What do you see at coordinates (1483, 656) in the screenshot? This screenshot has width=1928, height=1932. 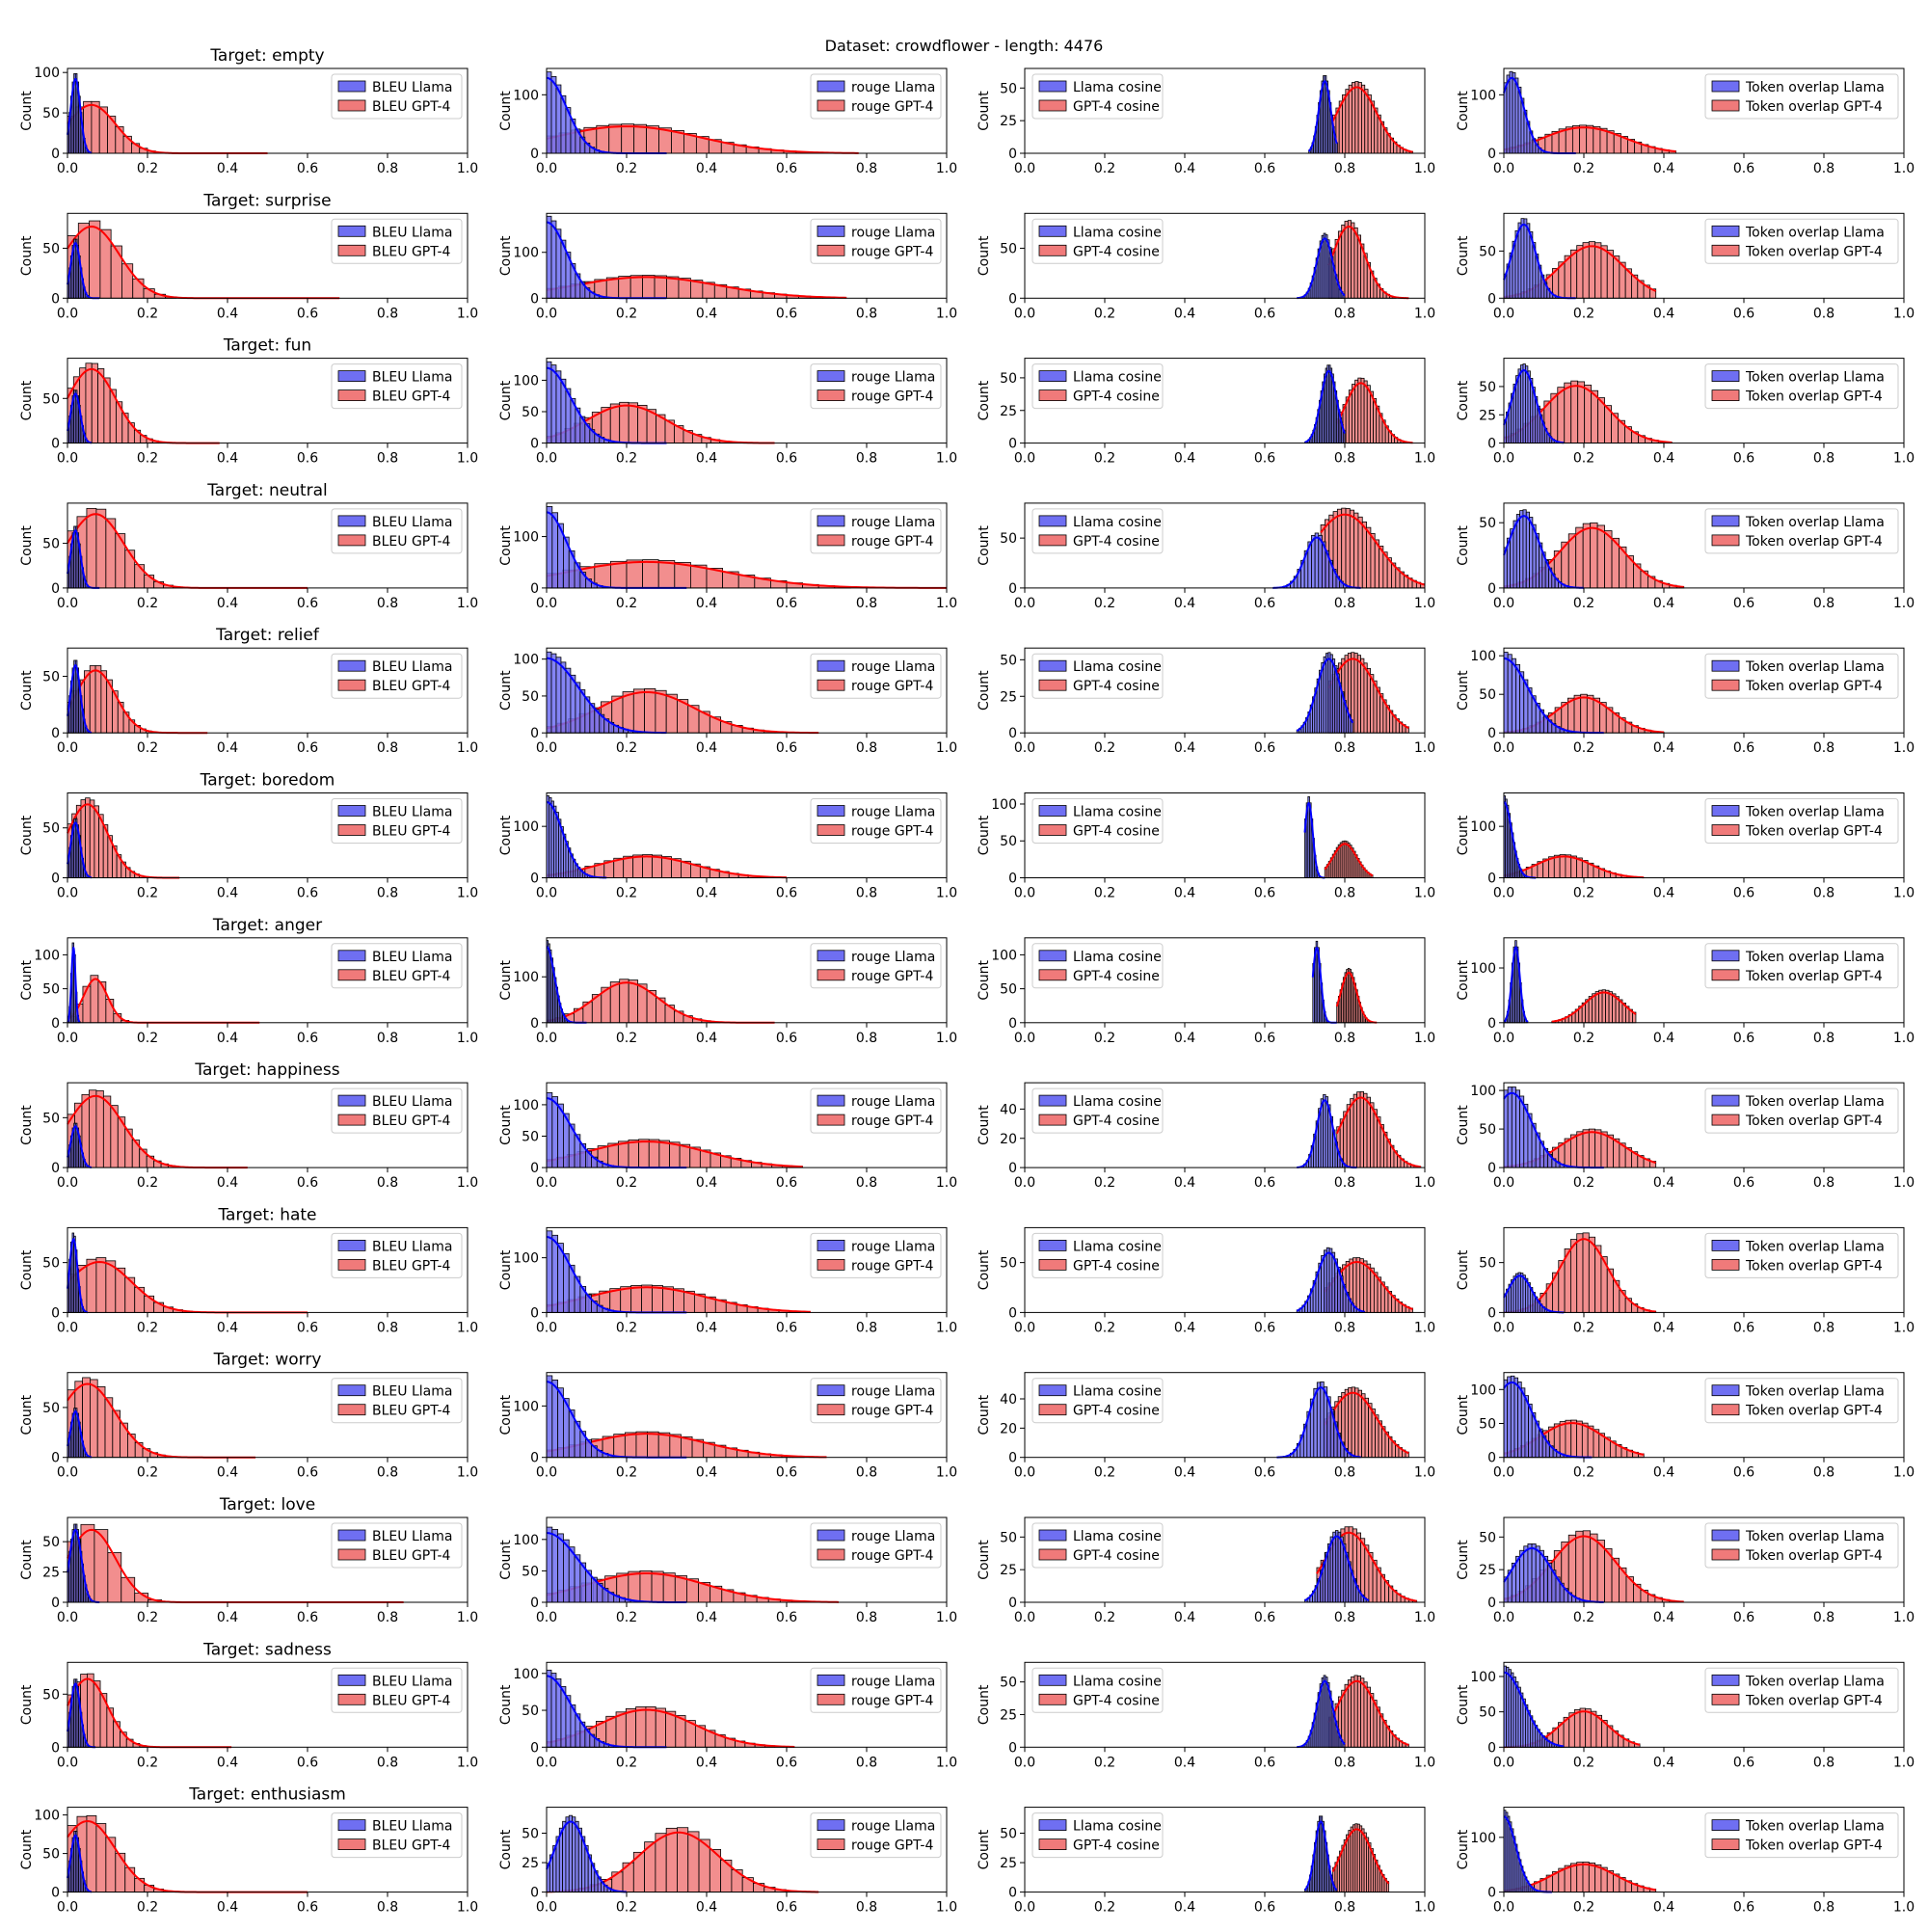 I see `y-tick-label: 100` at bounding box center [1483, 656].